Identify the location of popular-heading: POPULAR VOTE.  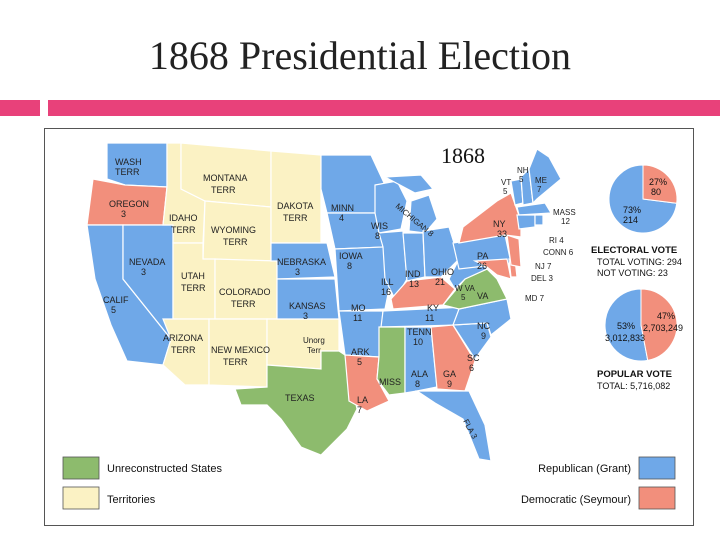
(634, 374).